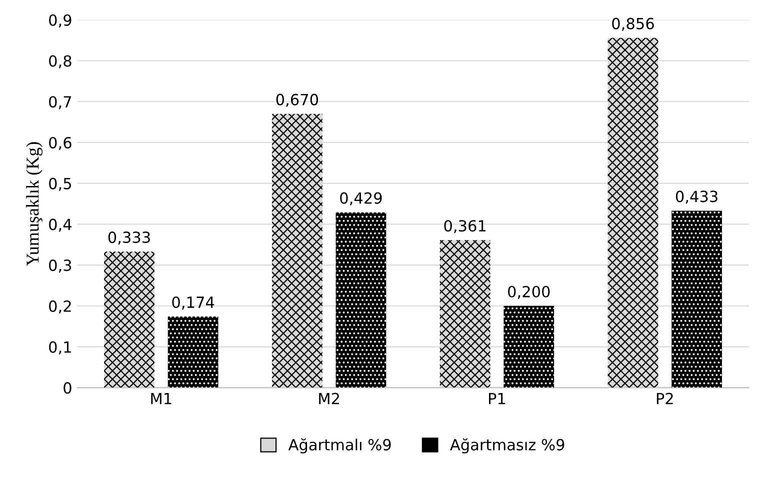 This screenshot has height=497, width=772. I want to click on x-tick-label: P1, so click(497, 398).